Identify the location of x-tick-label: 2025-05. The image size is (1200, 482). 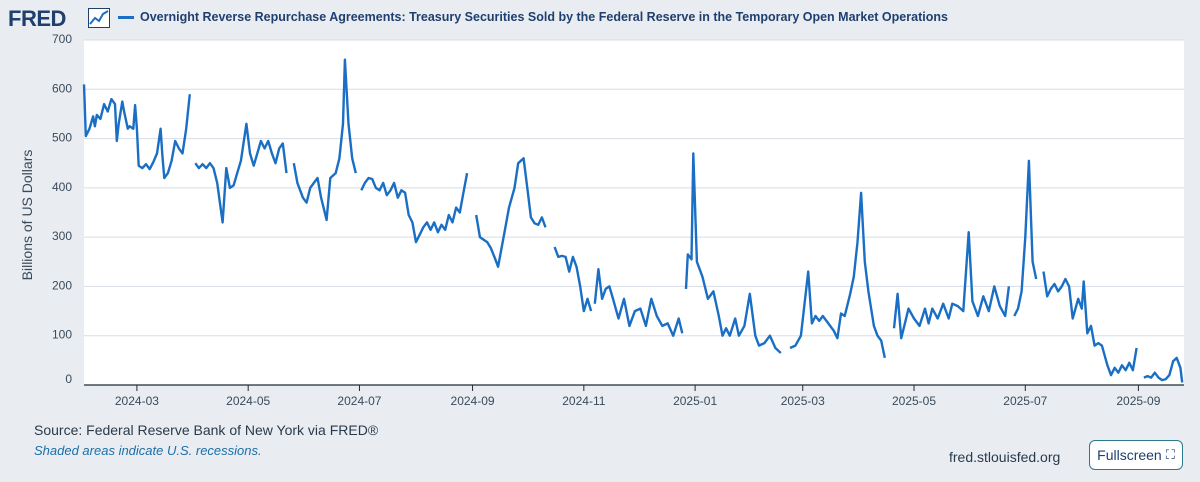
(914, 401).